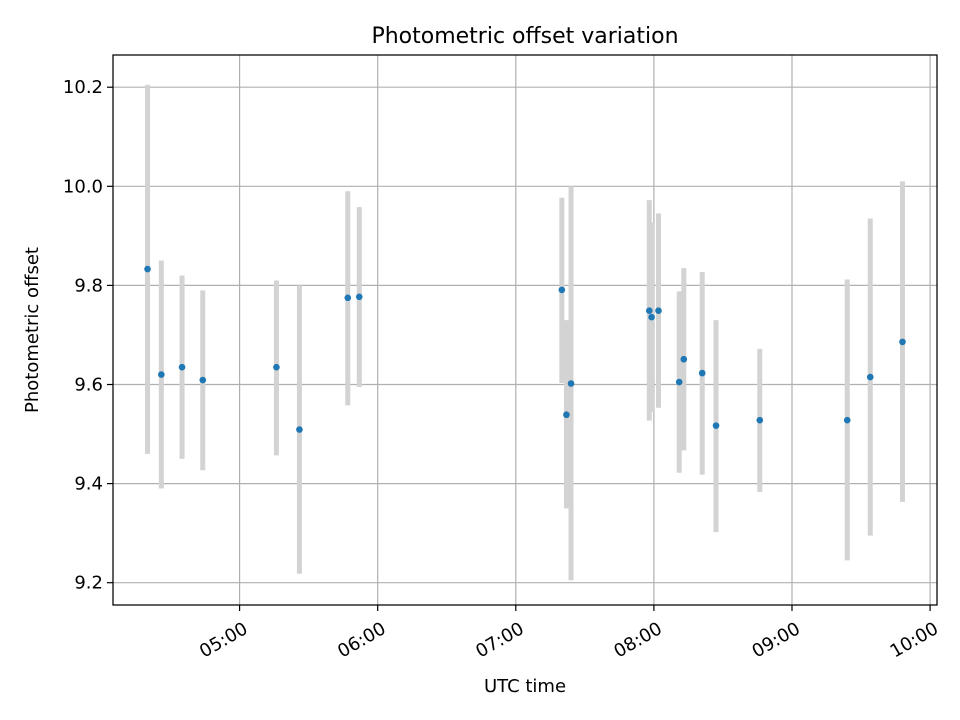 The height and width of the screenshot is (720, 960). I want to click on x-axis-label: UTC time, so click(525, 686).